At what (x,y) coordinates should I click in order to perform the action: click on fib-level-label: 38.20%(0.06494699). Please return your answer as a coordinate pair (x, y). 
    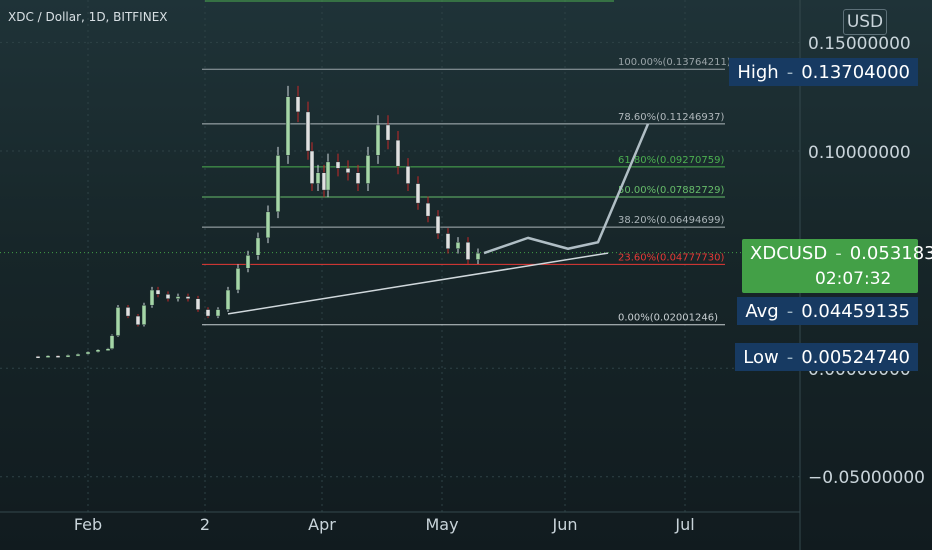
    Looking at the image, I should click on (671, 220).